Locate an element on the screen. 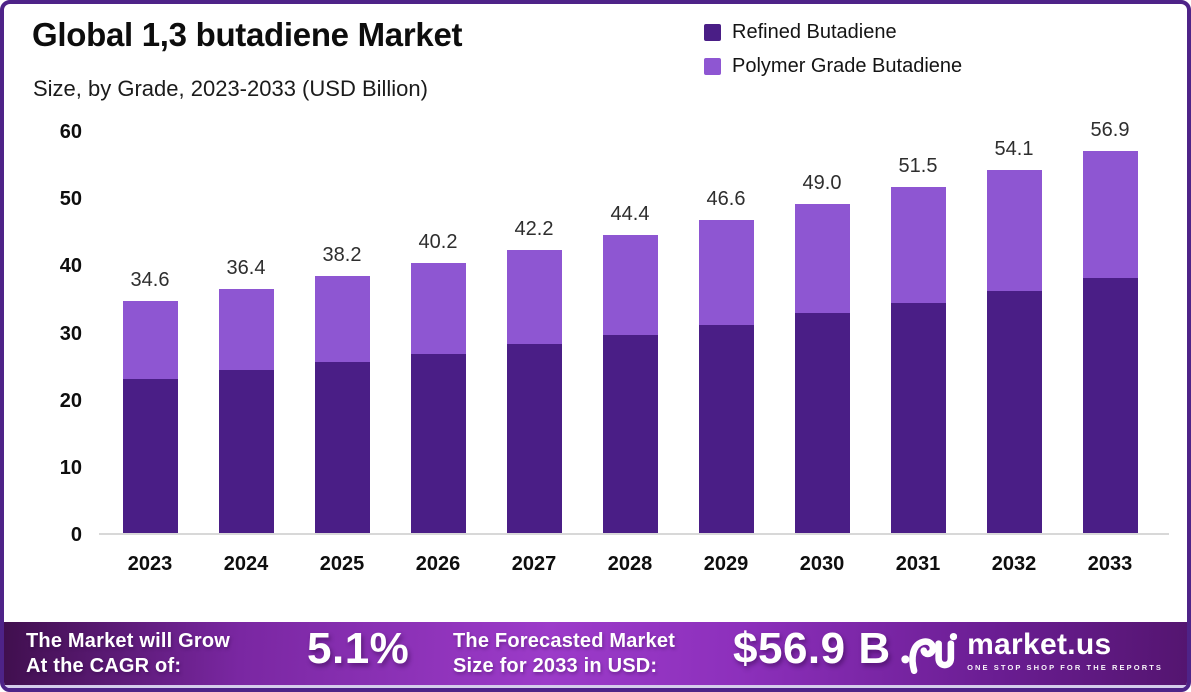 This screenshot has height=692, width=1191. chart-subtitle: Size, by Grade, 2023-2033 (USD Billion) is located at coordinates (230, 88).